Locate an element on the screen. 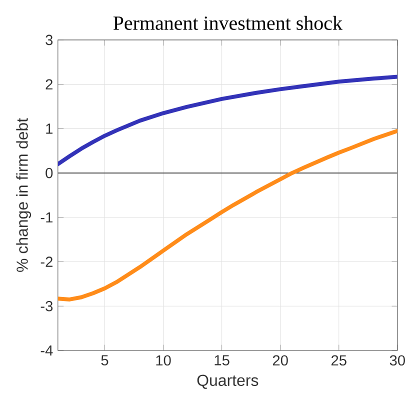 The width and height of the screenshot is (410, 404). y-tick-label: 0 is located at coordinates (49, 173).